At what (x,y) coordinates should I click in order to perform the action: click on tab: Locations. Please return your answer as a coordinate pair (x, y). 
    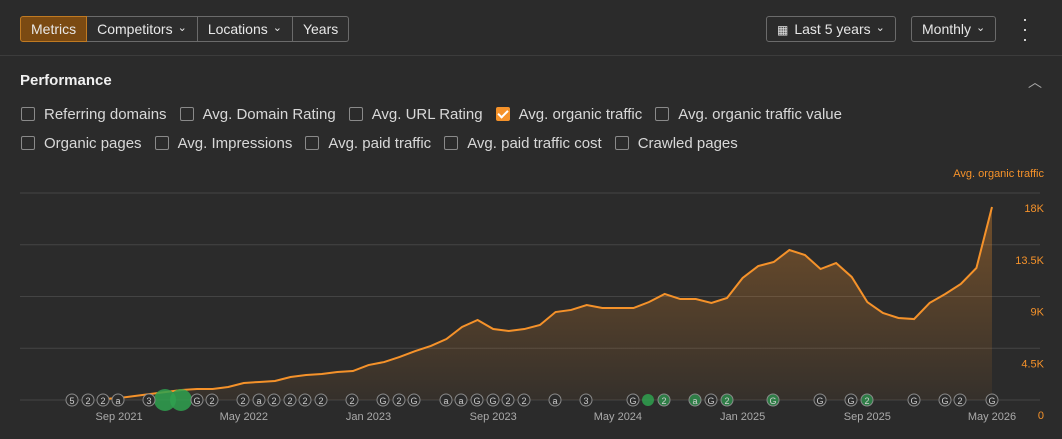
    Looking at the image, I should click on (245, 29).